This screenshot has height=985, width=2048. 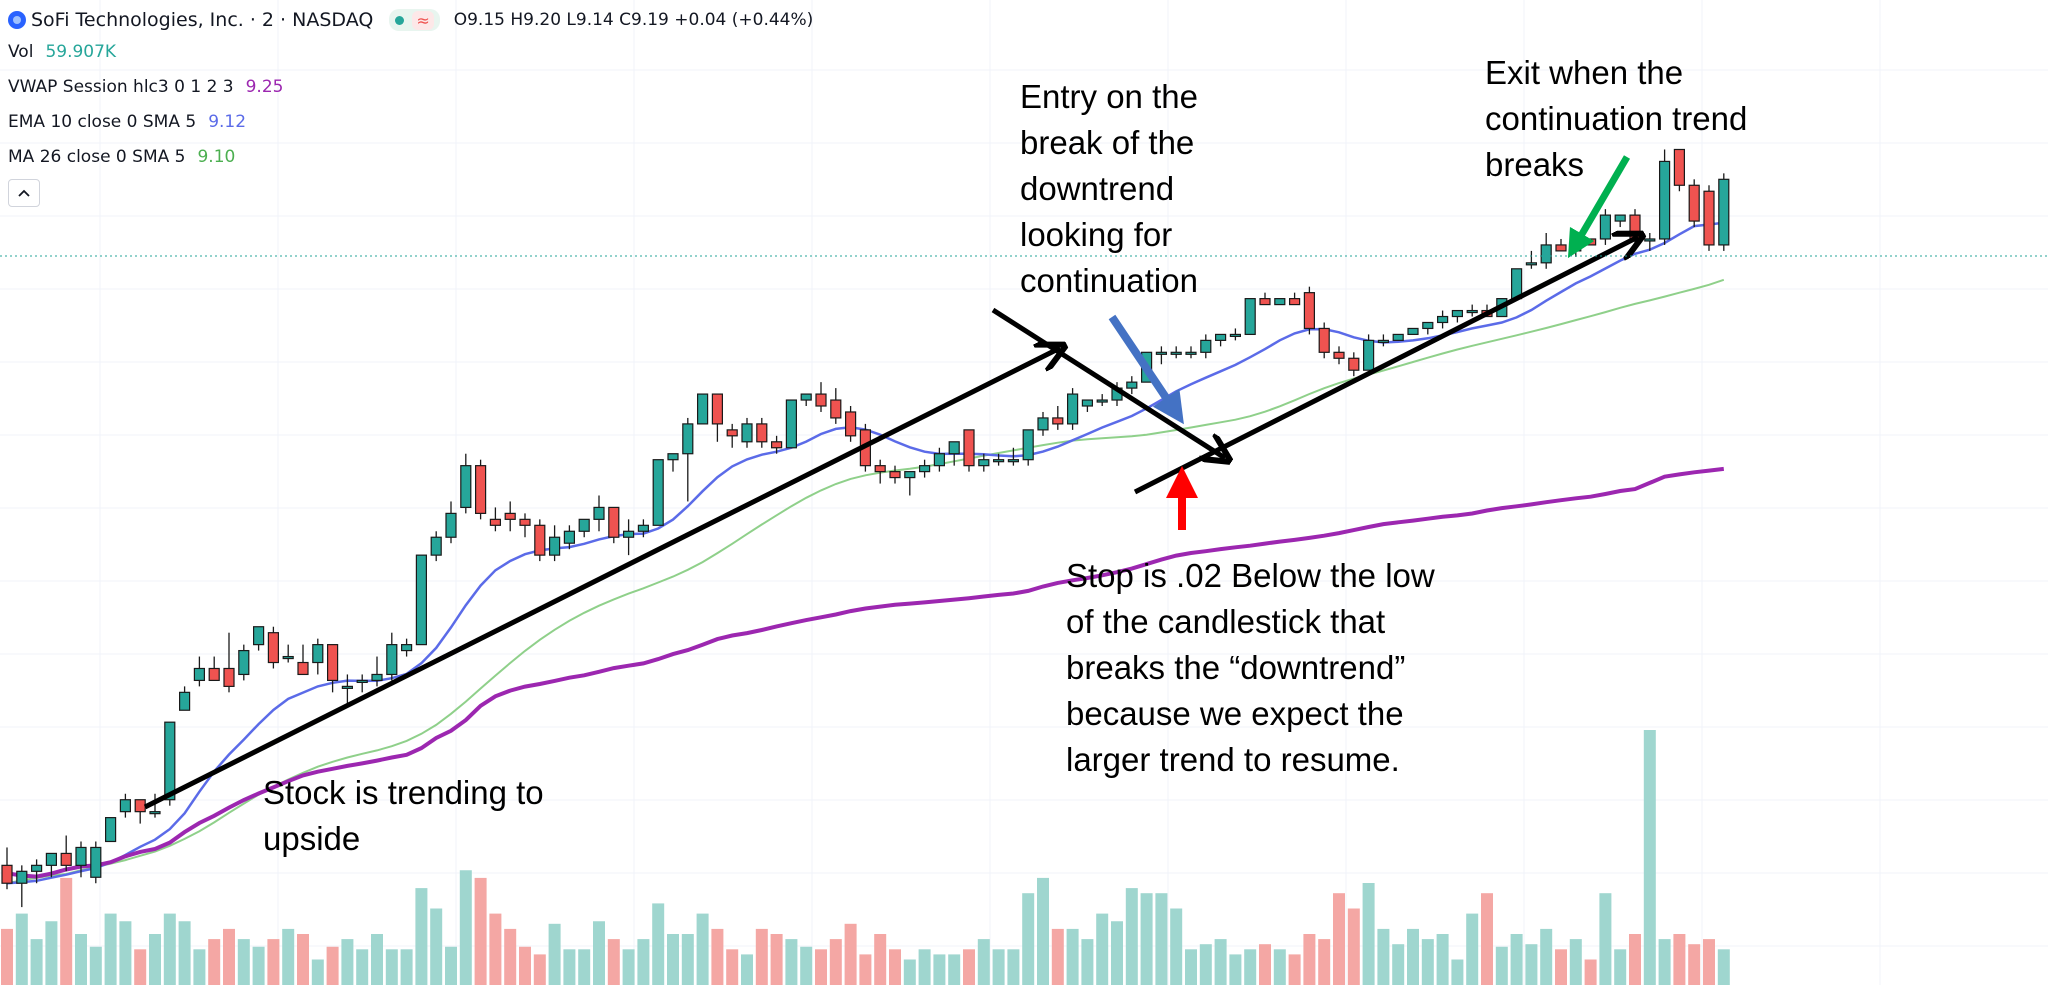 What do you see at coordinates (410, 86) in the screenshot?
I see `indicator-vwap: VWAP Session hlc3 0 1 2 3 9.25` at bounding box center [410, 86].